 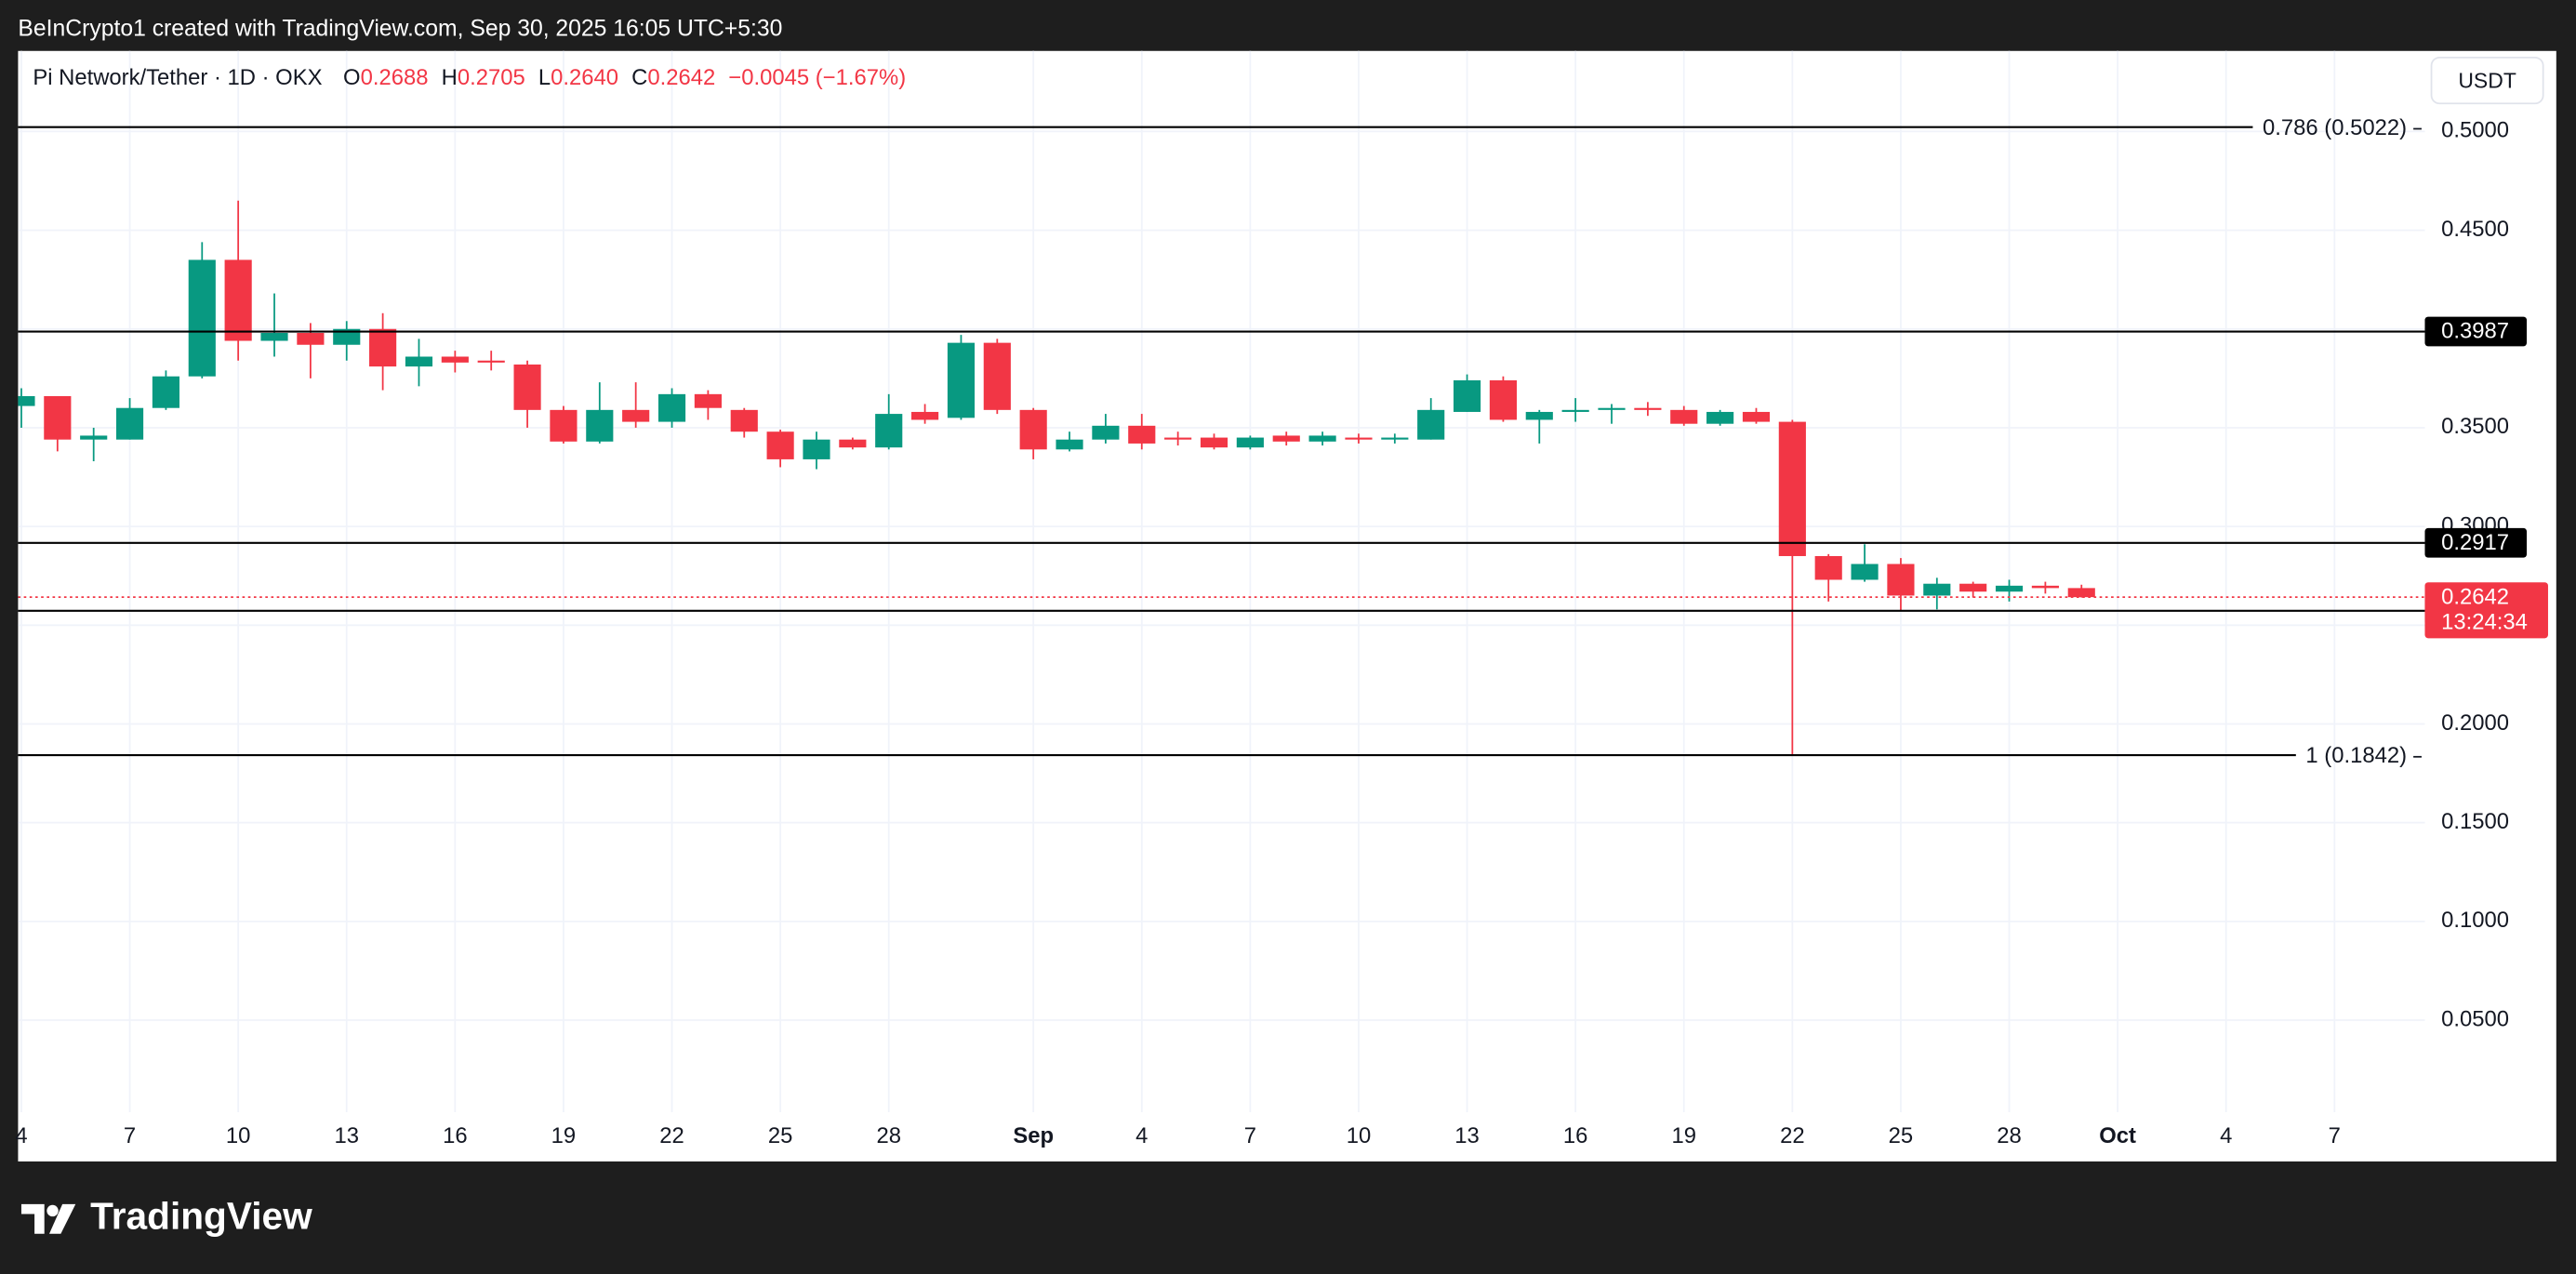 I want to click on currency-box, so click(x=2487, y=80).